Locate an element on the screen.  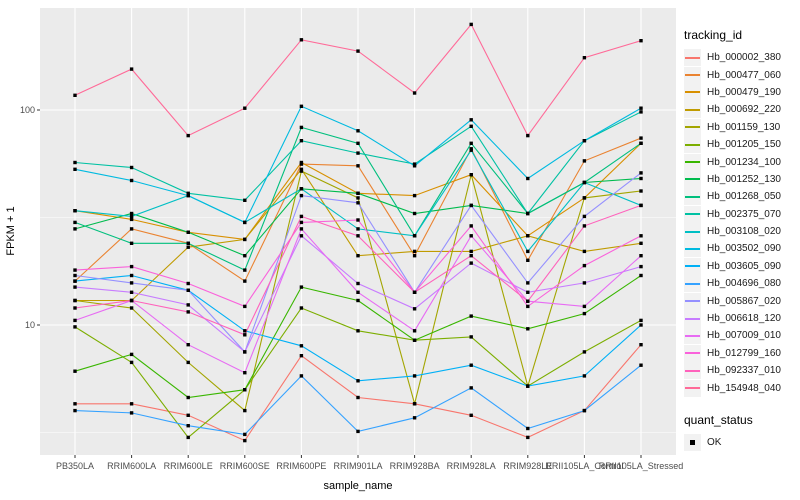
legend-item-Hb_003502_090: Hb_003502_090 is located at coordinates (741, 249).